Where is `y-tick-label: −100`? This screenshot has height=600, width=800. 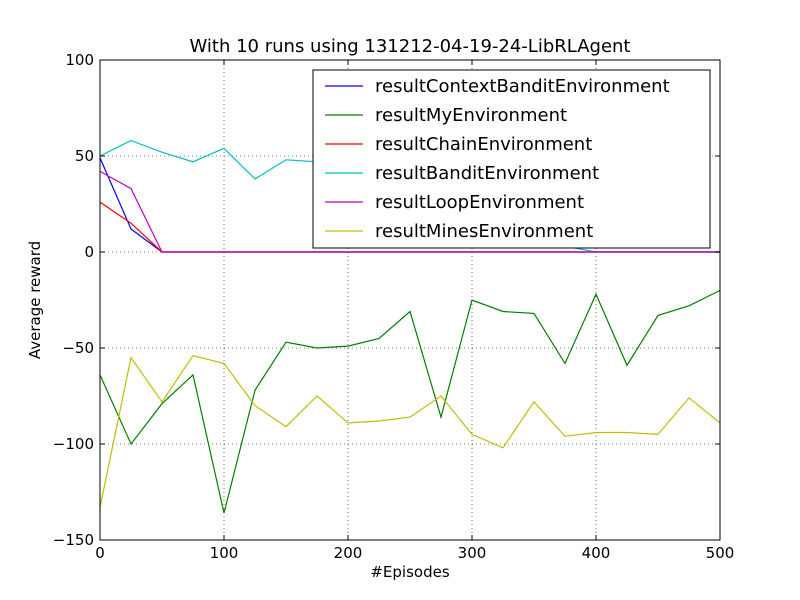
y-tick-label: −100 is located at coordinates (73, 444).